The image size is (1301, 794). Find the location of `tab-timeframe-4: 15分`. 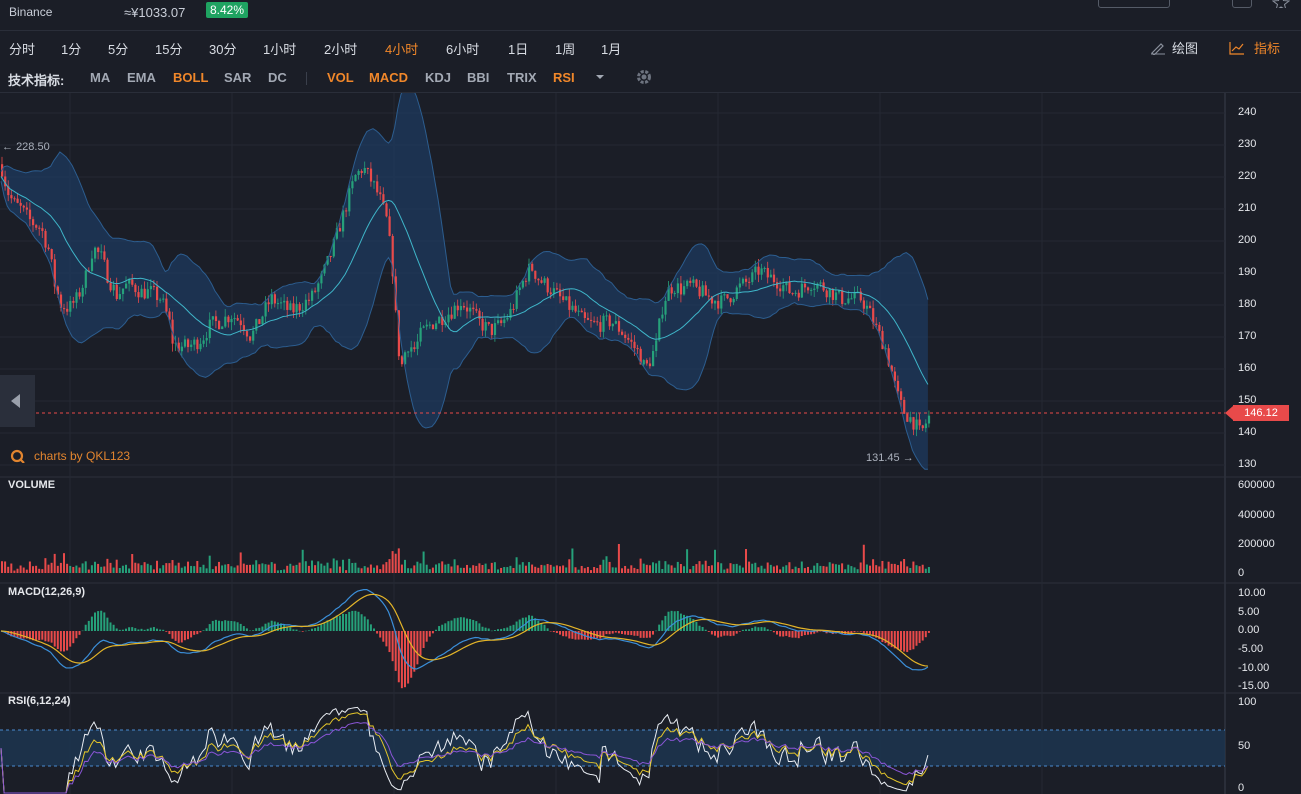

tab-timeframe-4: 15分 is located at coordinates (169, 49).